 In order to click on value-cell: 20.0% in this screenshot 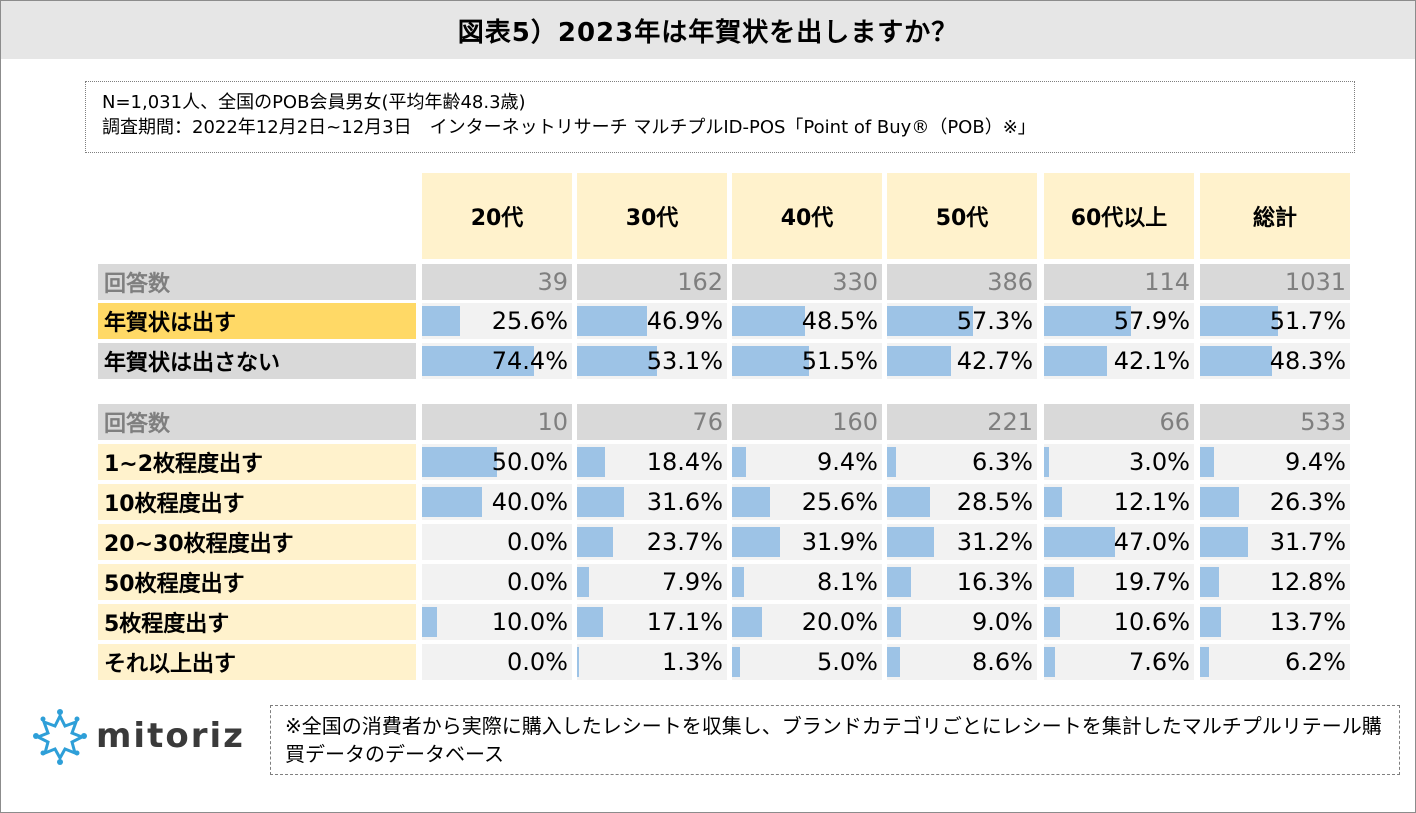, I will do `click(807, 622)`.